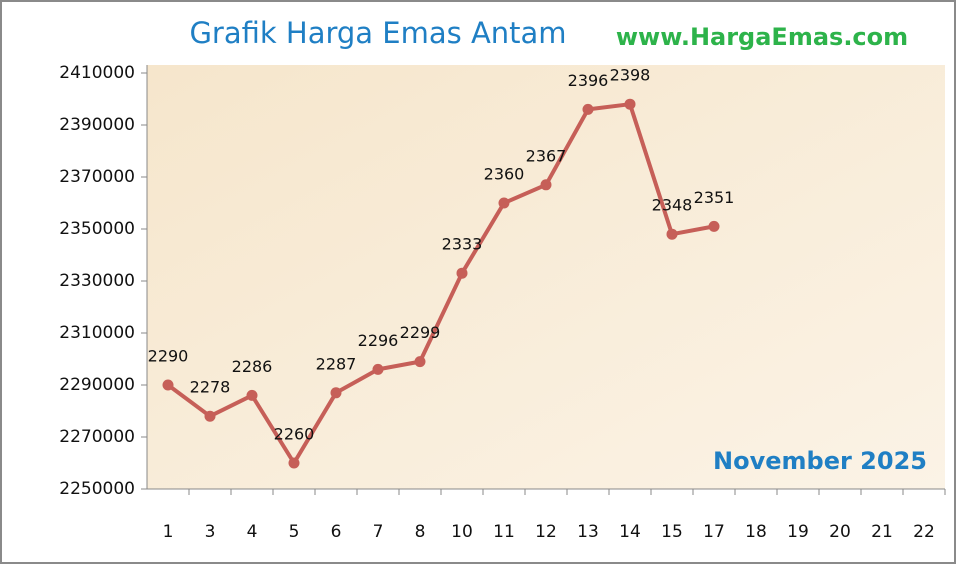  I want to click on x-tick-label: 17, so click(714, 532).